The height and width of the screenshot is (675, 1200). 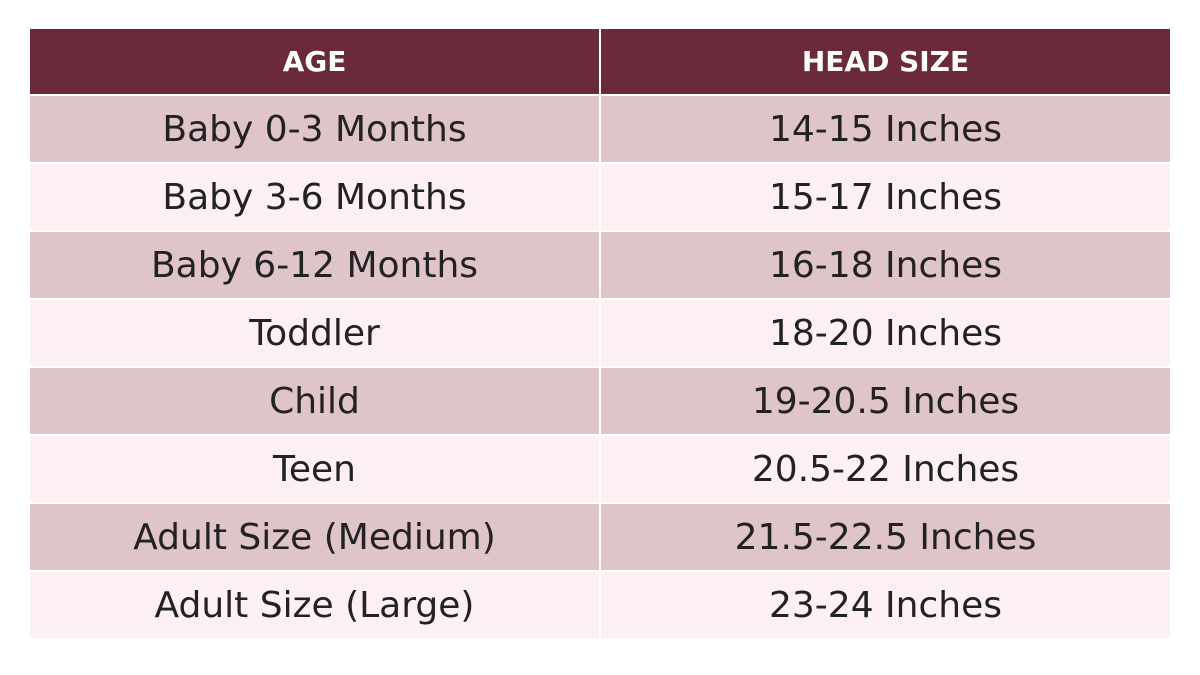 I want to click on column-header: HEAD SIZE, so click(x=884, y=62).